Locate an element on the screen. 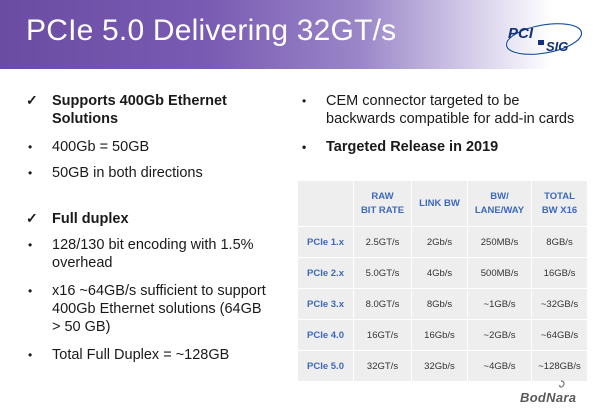 Image resolution: width=600 pixels, height=411 pixels. table-cell: 32GT/s is located at coordinates (382, 366).